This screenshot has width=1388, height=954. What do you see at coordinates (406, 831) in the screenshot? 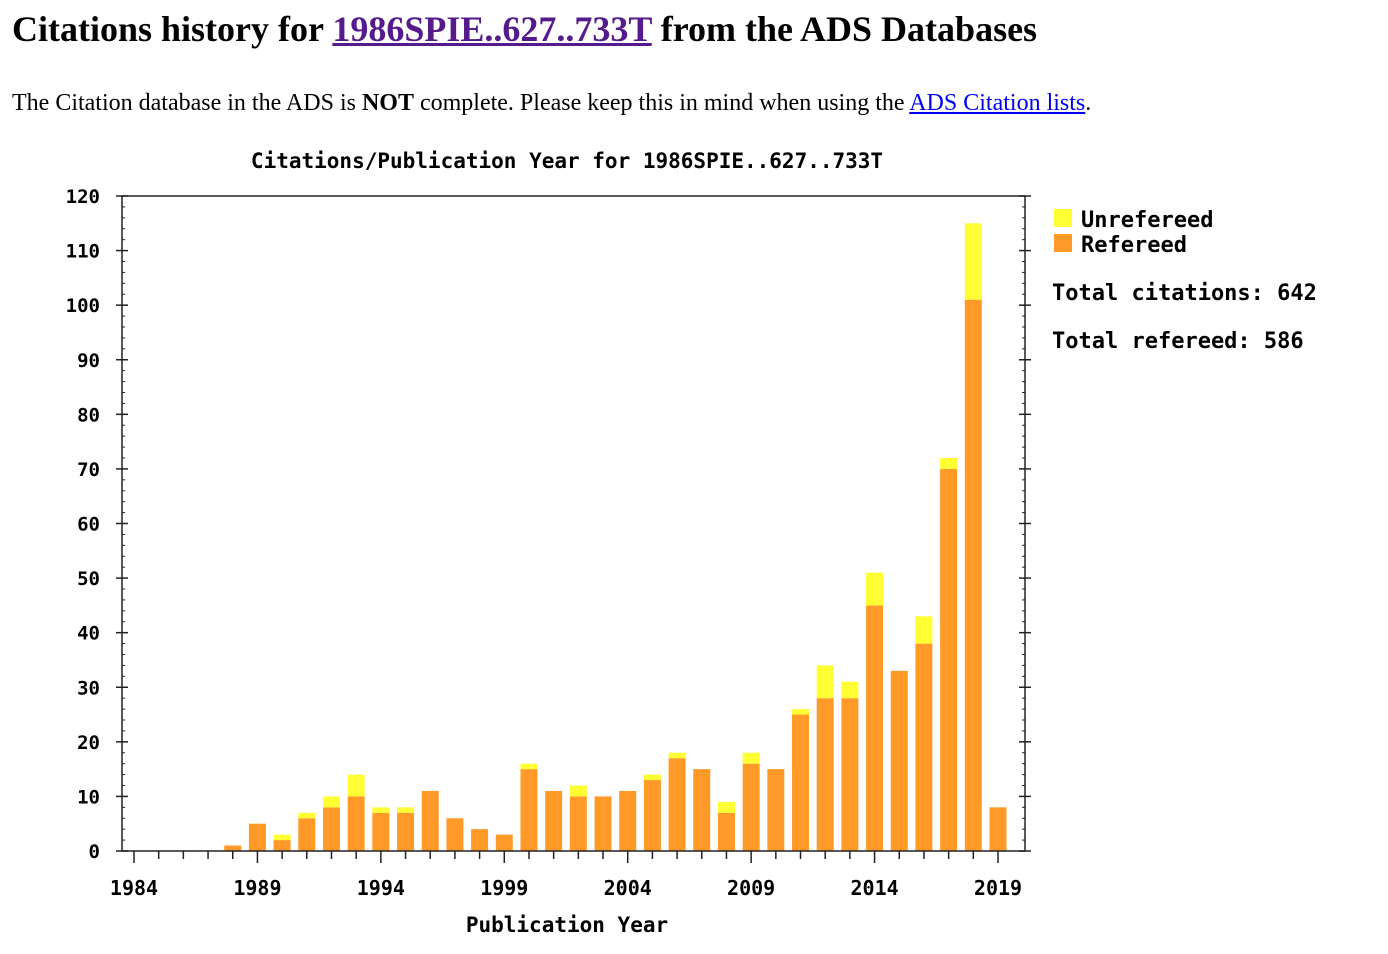
I see `bar-refereed-1995` at bounding box center [406, 831].